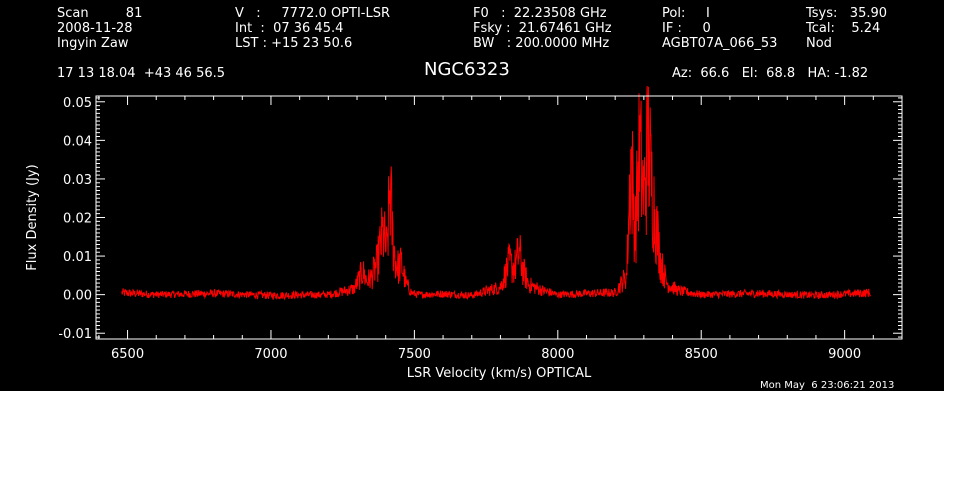 The image size is (962, 490). I want to click on y-axis-label: Flux Density (Jy), so click(32, 217).